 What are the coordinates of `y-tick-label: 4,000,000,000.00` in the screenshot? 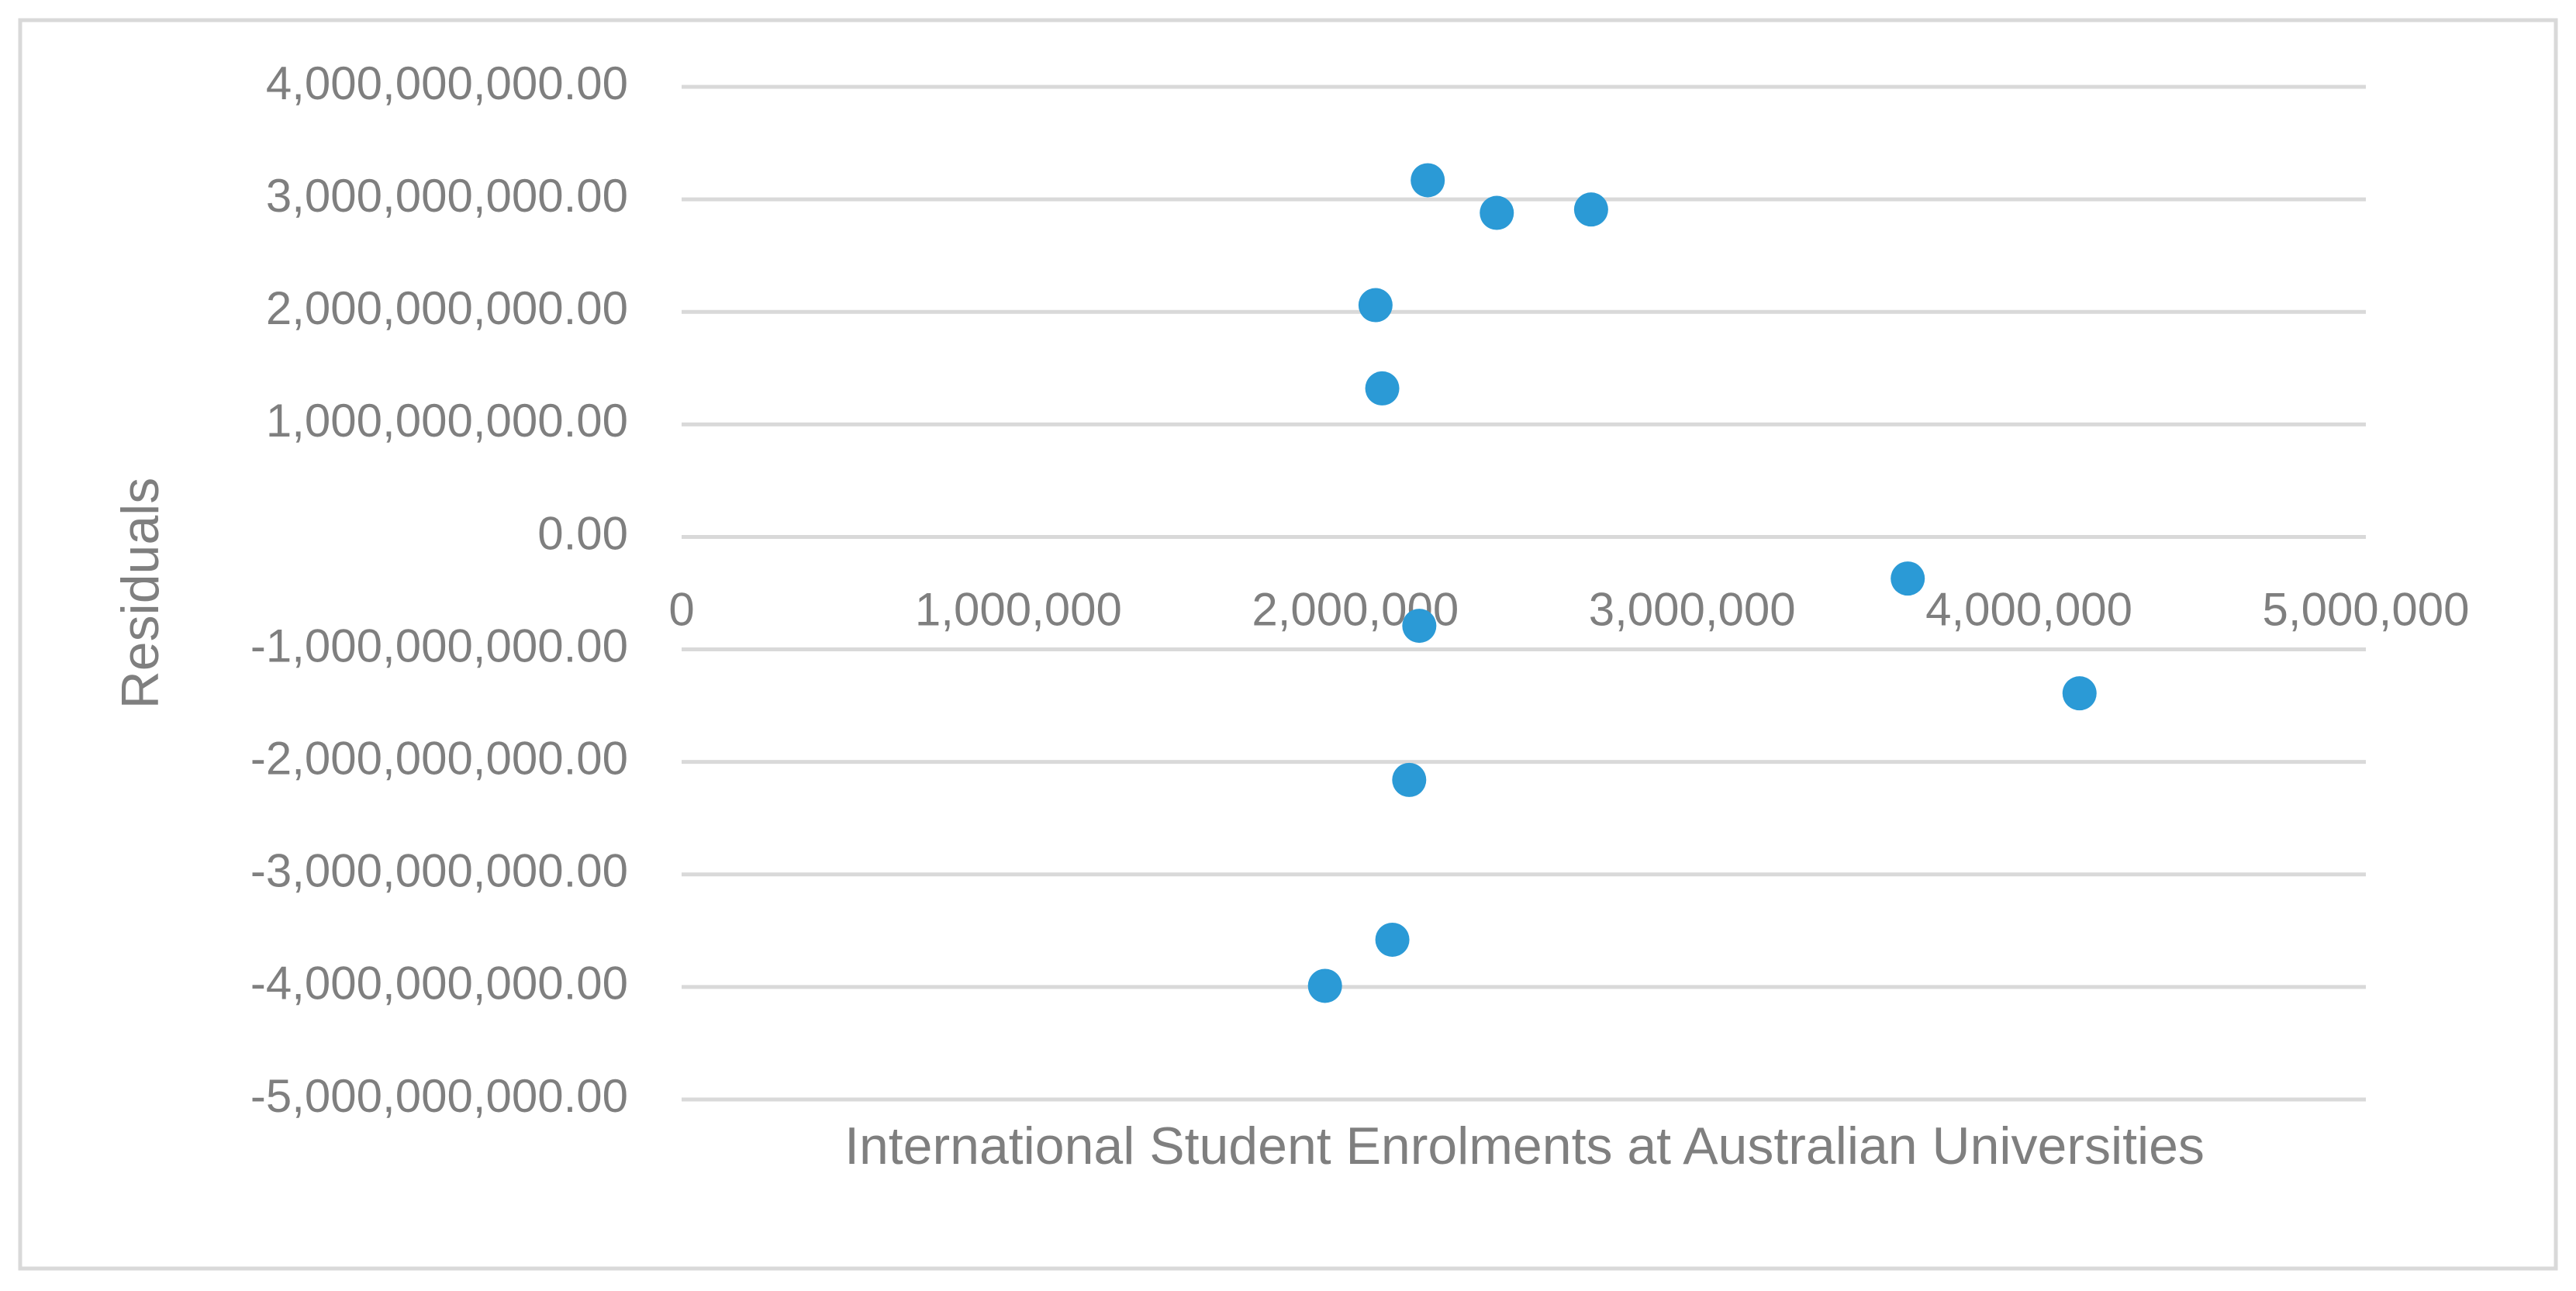 It's located at (447, 83).